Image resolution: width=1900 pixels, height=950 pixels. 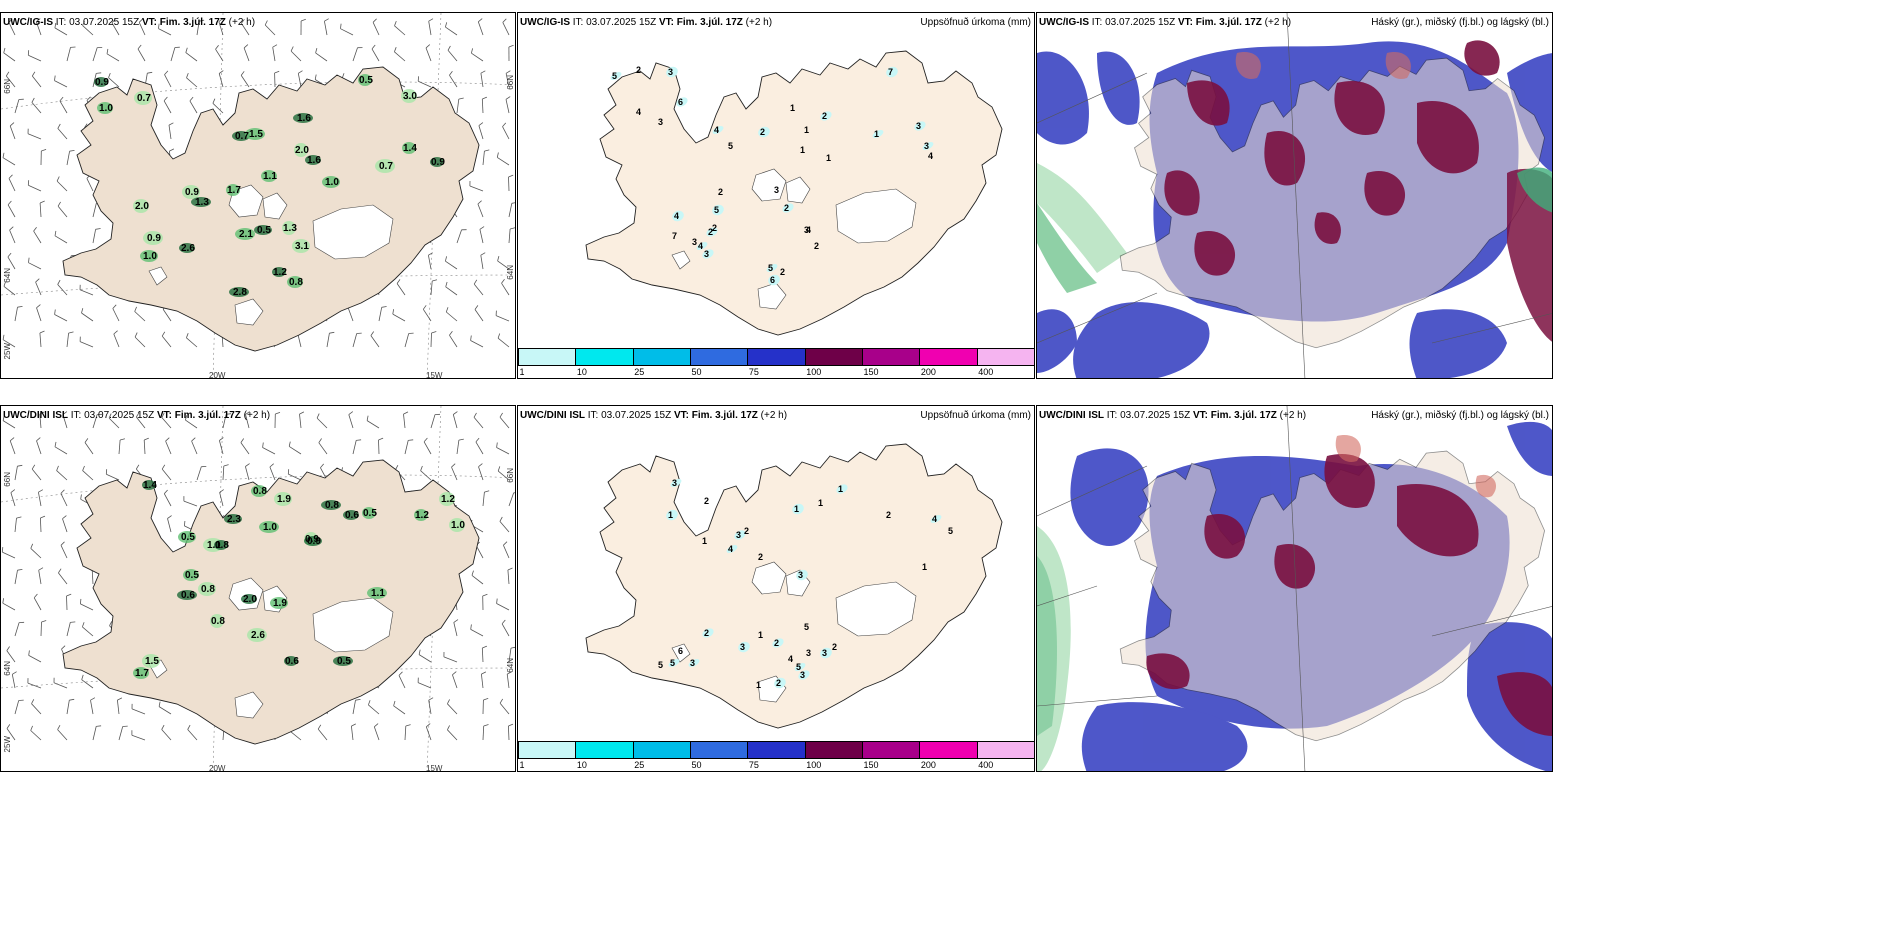 What do you see at coordinates (434, 768) in the screenshot?
I see `lon-label-15w: 15W` at bounding box center [434, 768].